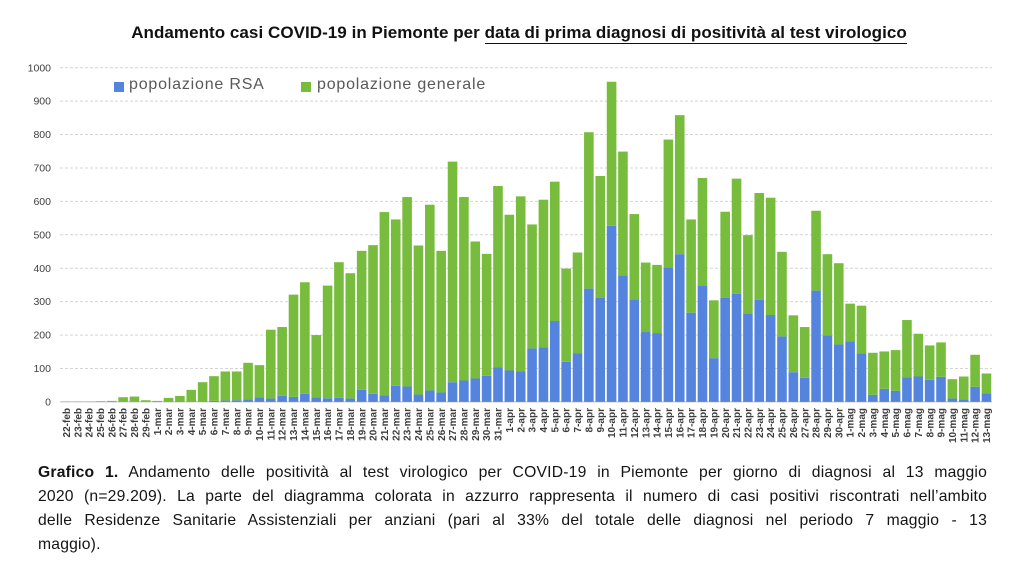 The width and height of the screenshot is (1024, 576). I want to click on svg-text: 28-mar, so click(465, 424).